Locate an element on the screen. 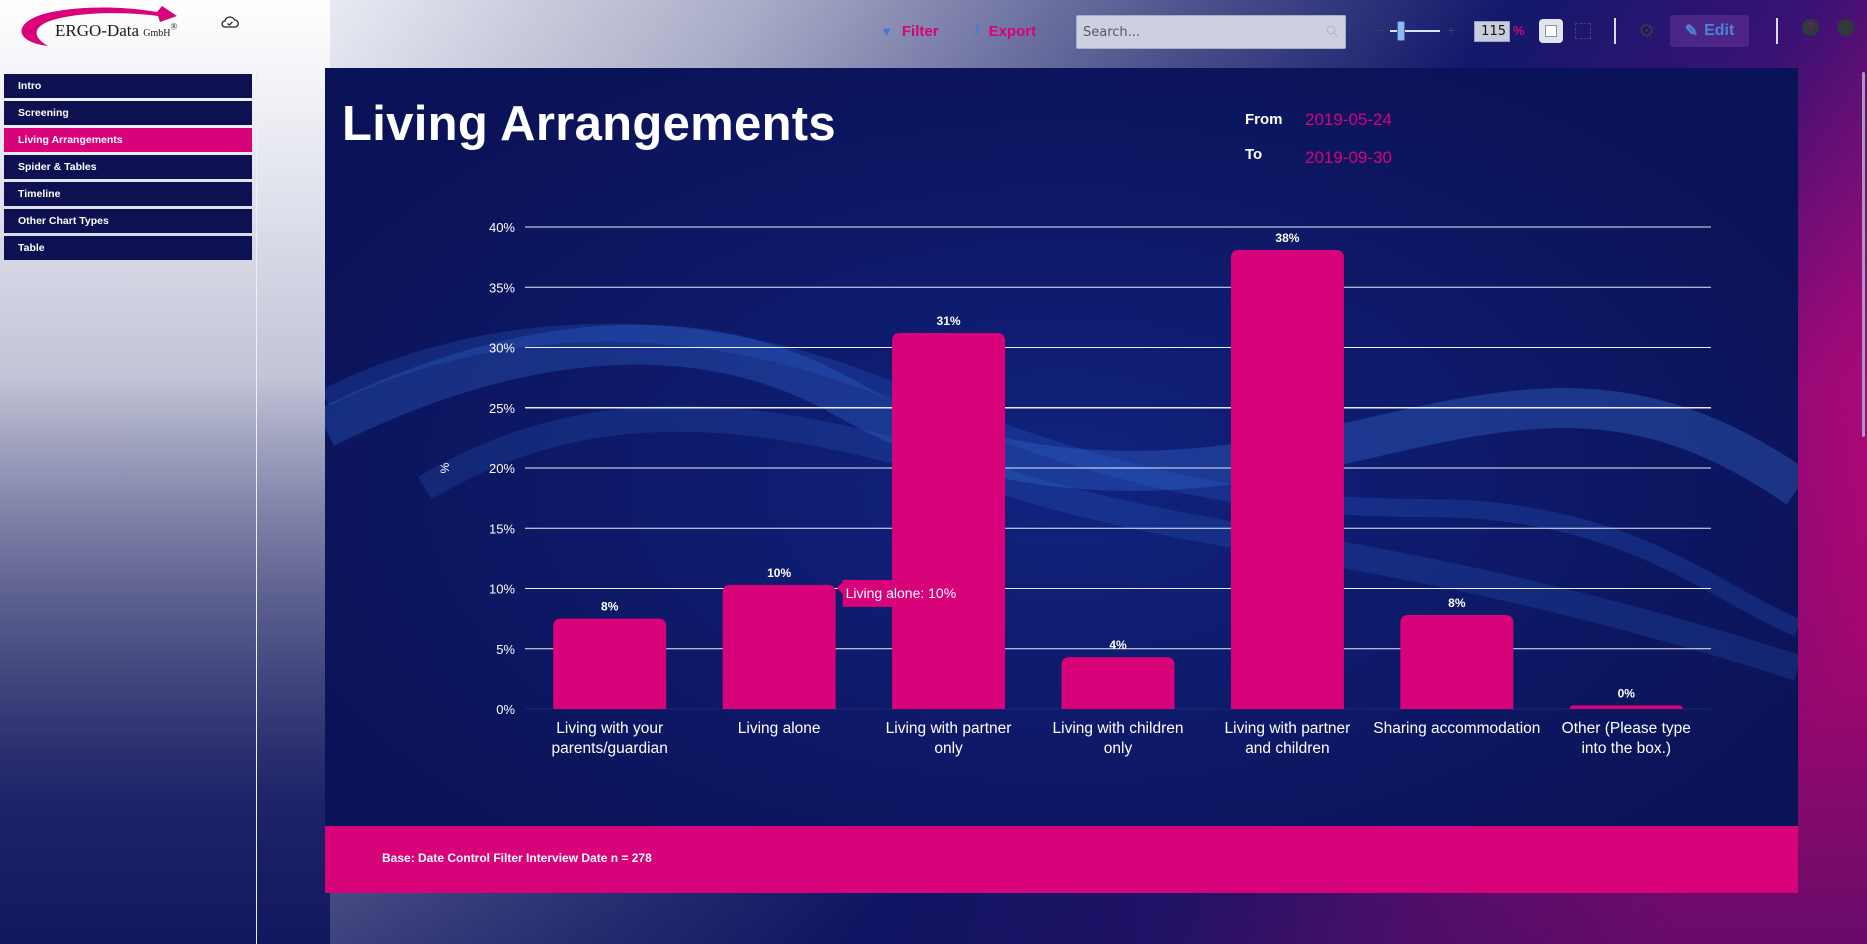  y-tick-label: 10% is located at coordinates (502, 589).